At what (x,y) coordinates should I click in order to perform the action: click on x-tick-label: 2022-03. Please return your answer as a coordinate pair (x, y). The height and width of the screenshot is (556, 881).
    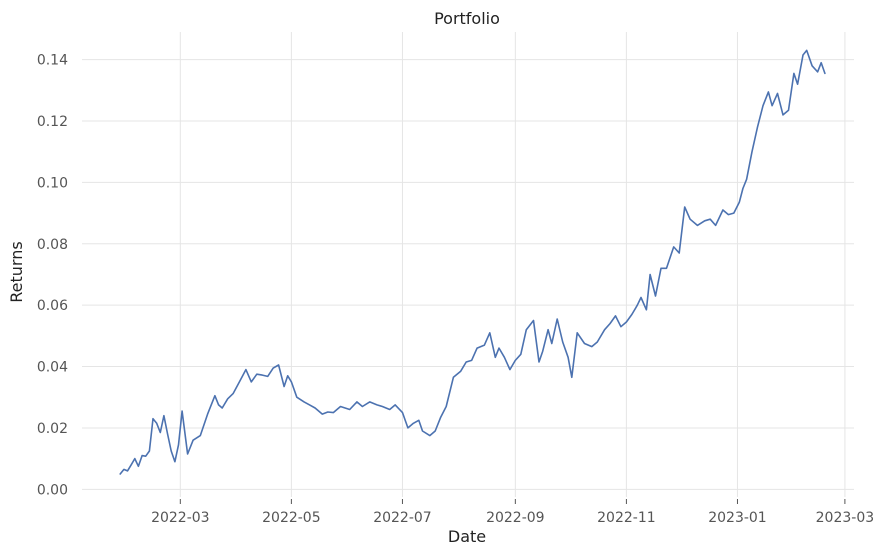
    Looking at the image, I should click on (180, 518).